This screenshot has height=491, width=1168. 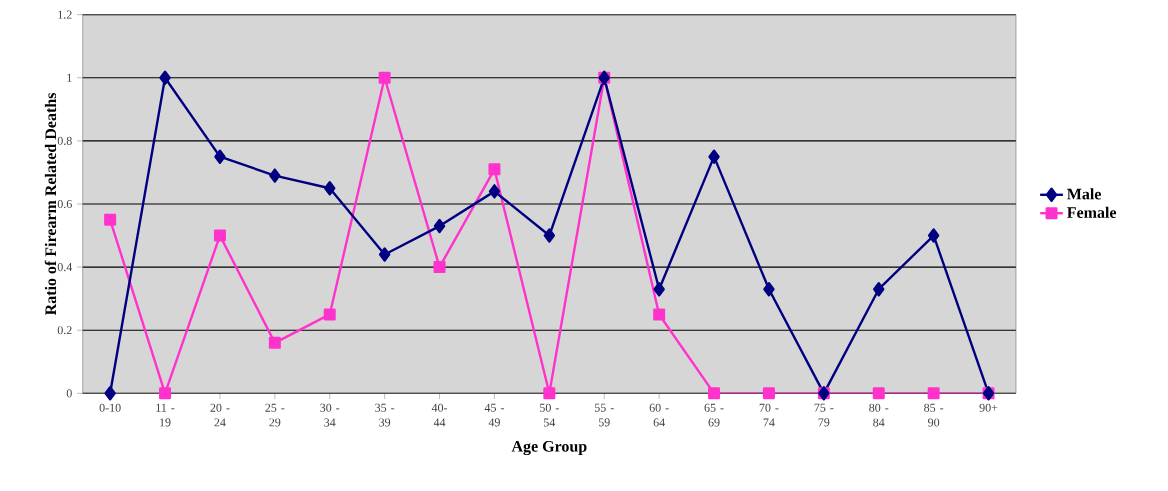 What do you see at coordinates (549, 415) in the screenshot?
I see `x-tick-label: 50 - 54` at bounding box center [549, 415].